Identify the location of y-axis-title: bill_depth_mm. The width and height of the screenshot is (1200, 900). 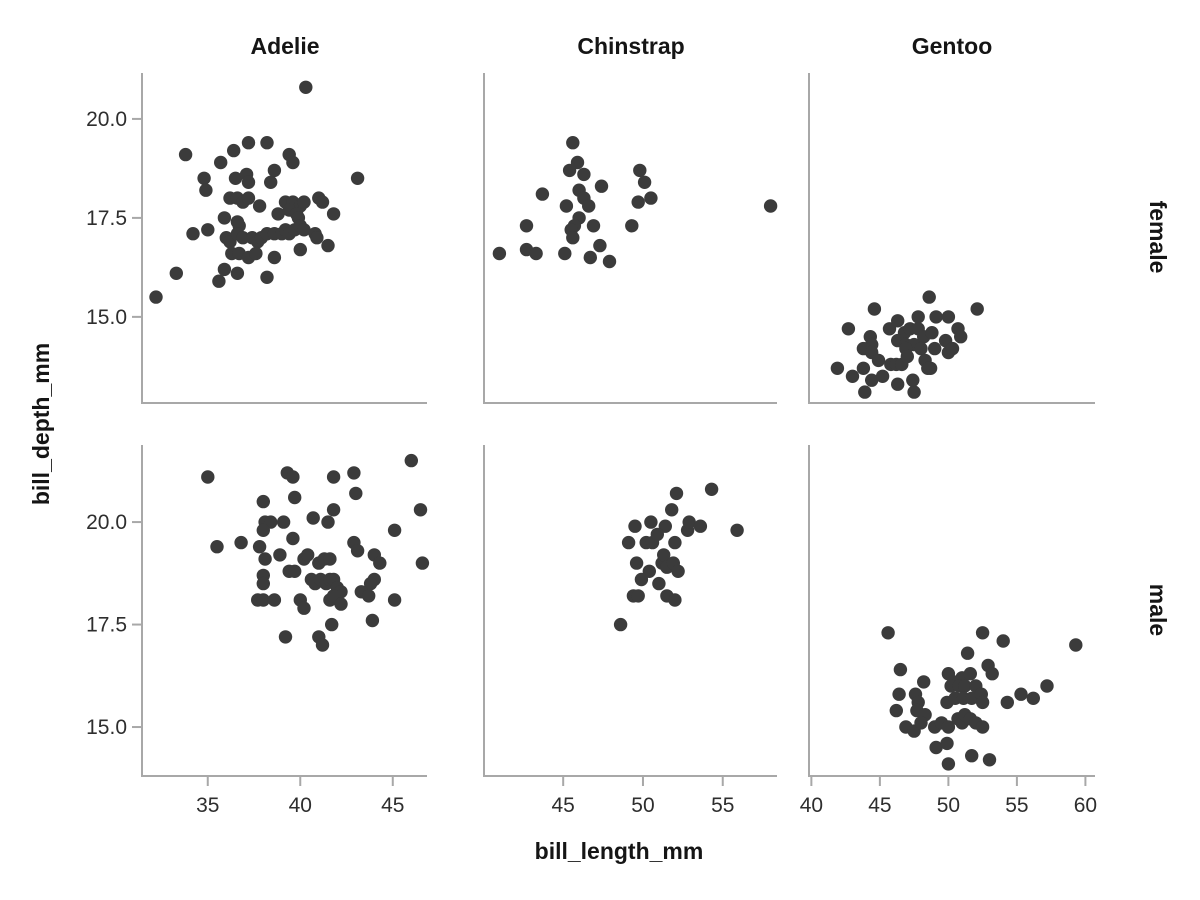
(41, 424).